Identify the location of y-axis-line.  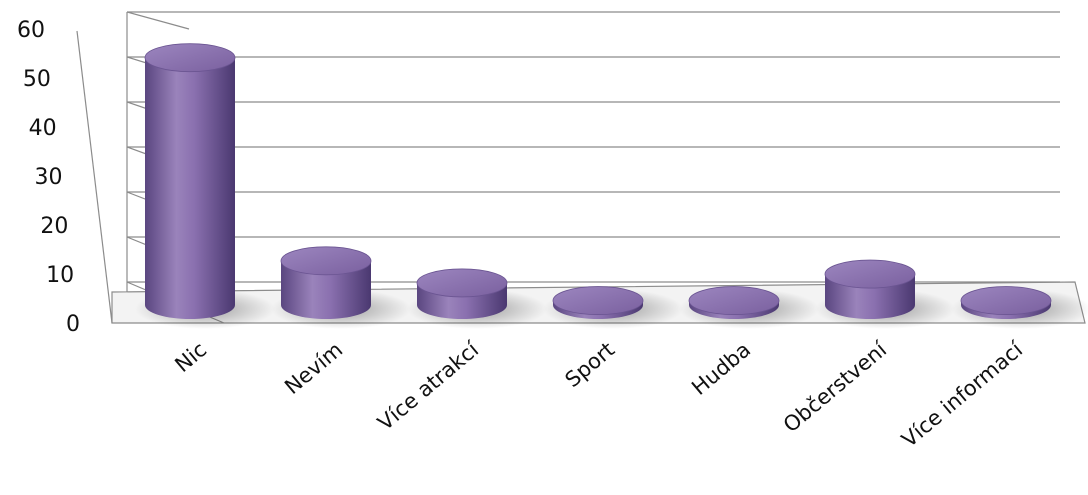
(94, 177).